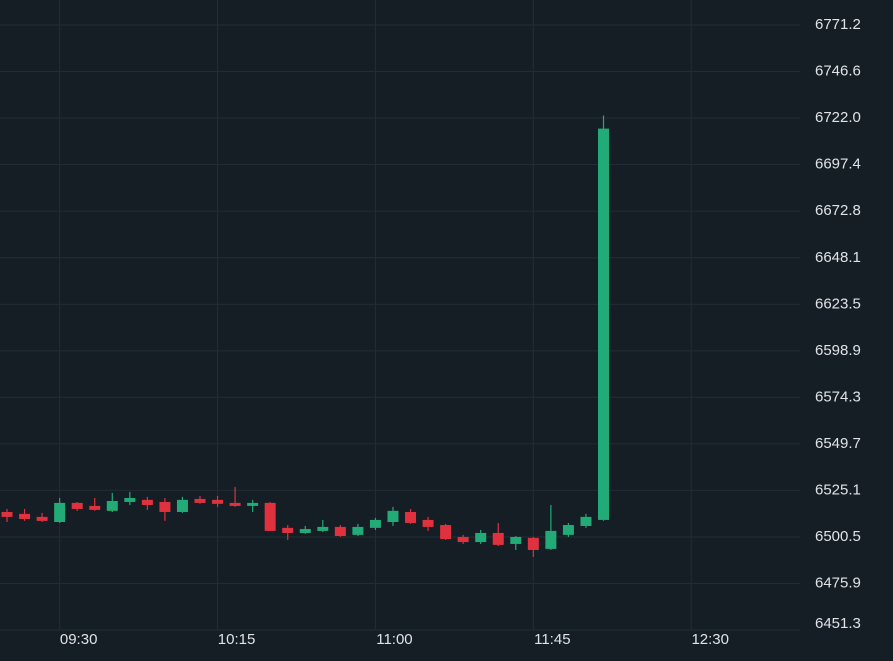 This screenshot has width=893, height=661. I want to click on y-tick-label: 6549.7, so click(838, 443).